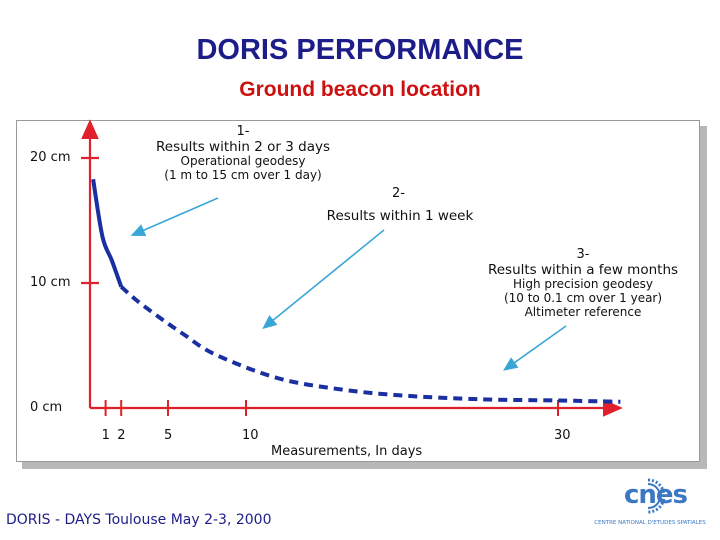  I want to click on curve-solid, so click(107, 233).